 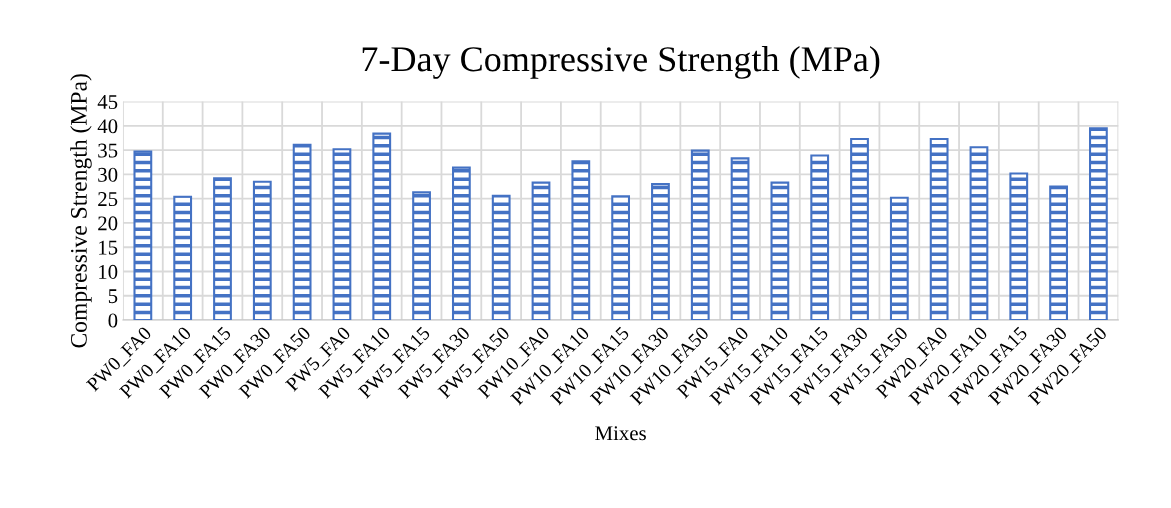 I want to click on y-tick-label: 30, so click(x=108, y=174).